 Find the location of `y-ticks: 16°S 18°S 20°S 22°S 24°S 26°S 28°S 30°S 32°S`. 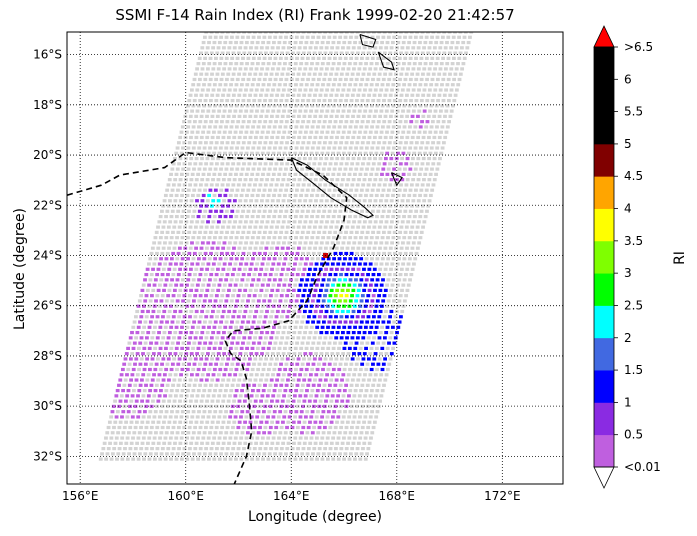

y-ticks: 16°S 18°S 20°S 22°S 24°S 26°S 28°S 30°S 32°S is located at coordinates (47, 256).